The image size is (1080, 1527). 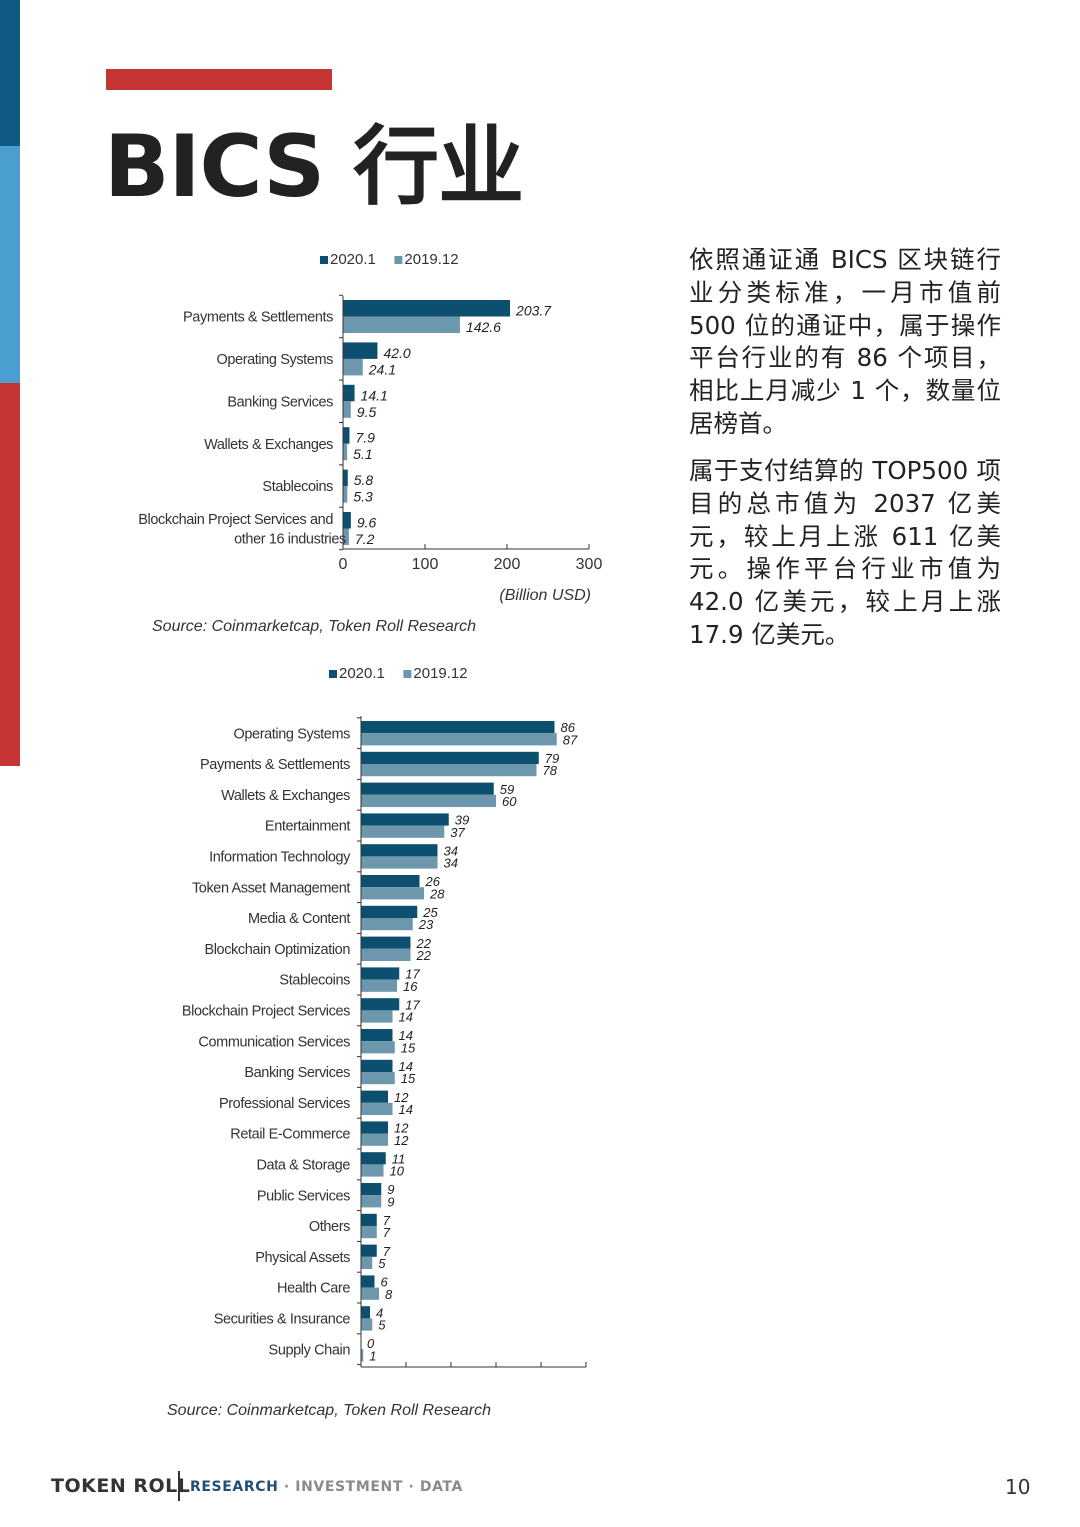 I want to click on page-number: 10, so click(x=1018, y=1487).